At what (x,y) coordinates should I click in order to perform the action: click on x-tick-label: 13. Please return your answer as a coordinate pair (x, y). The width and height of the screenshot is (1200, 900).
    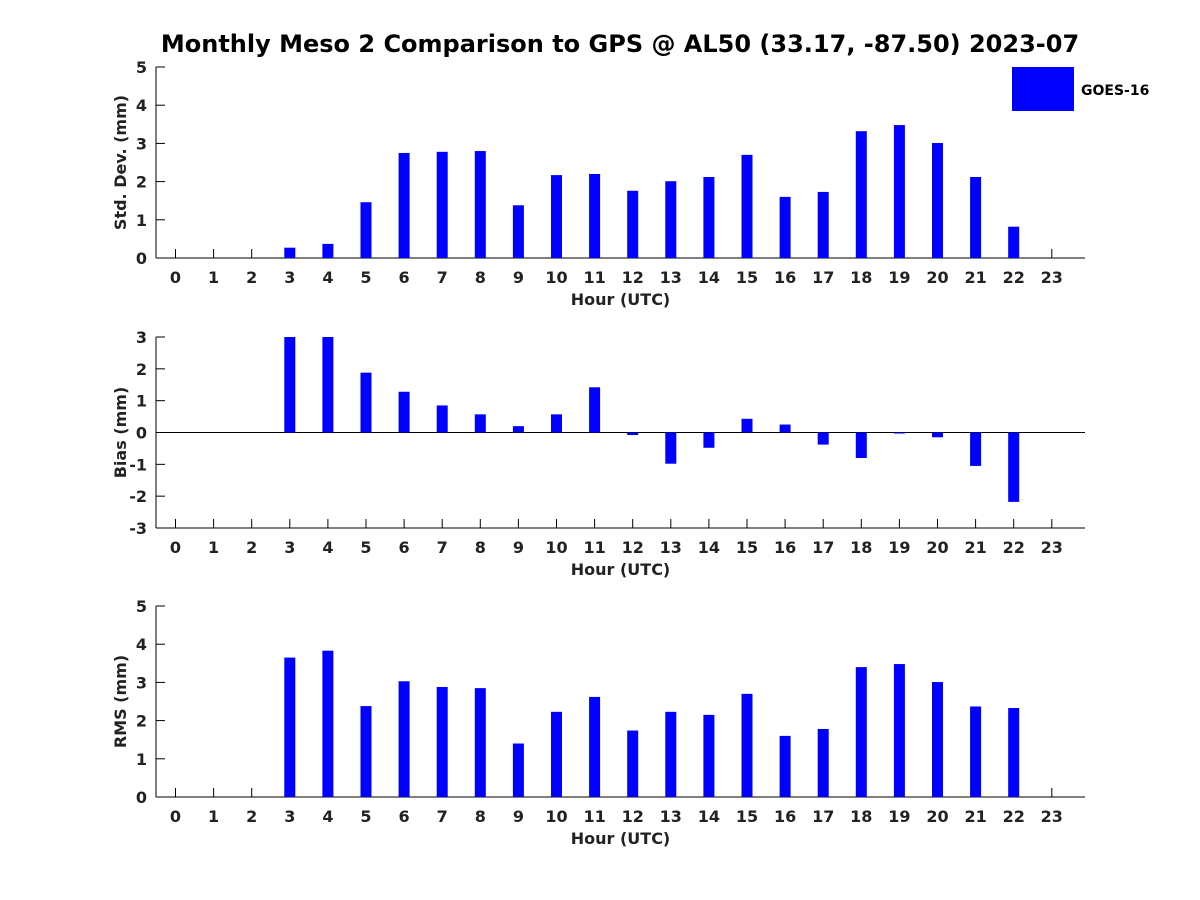
    Looking at the image, I should click on (671, 547).